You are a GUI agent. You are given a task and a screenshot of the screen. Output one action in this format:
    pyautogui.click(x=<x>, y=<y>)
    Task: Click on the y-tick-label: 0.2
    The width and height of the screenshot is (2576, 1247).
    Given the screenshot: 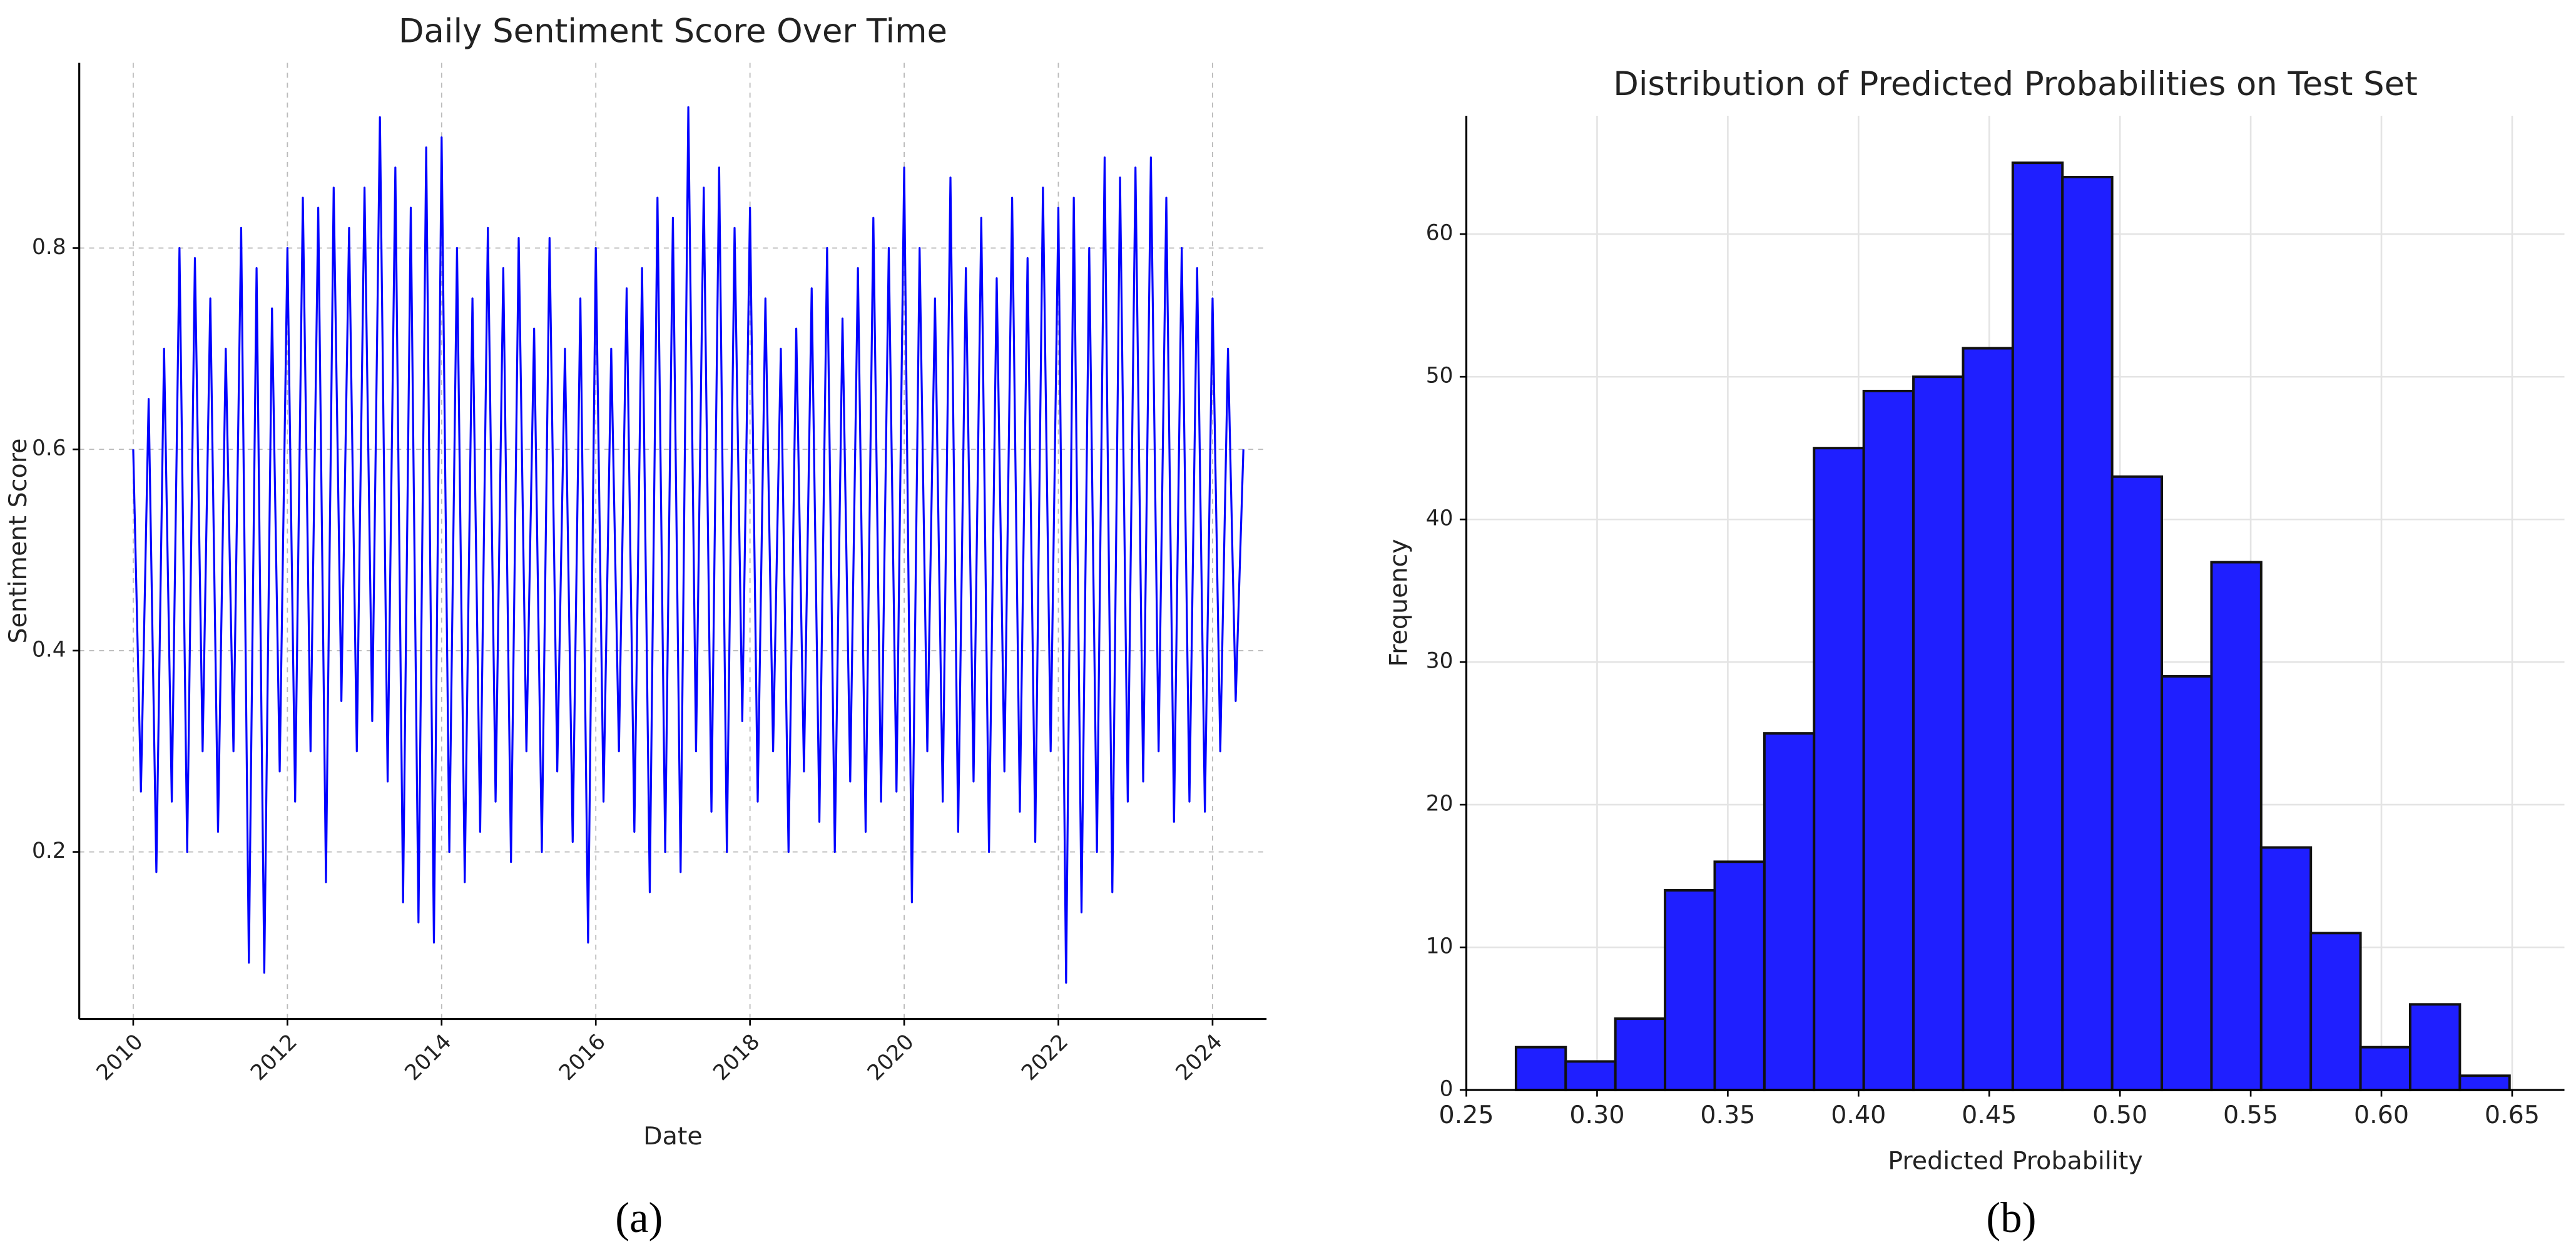 What is the action you would take?
    pyautogui.click(x=49, y=851)
    